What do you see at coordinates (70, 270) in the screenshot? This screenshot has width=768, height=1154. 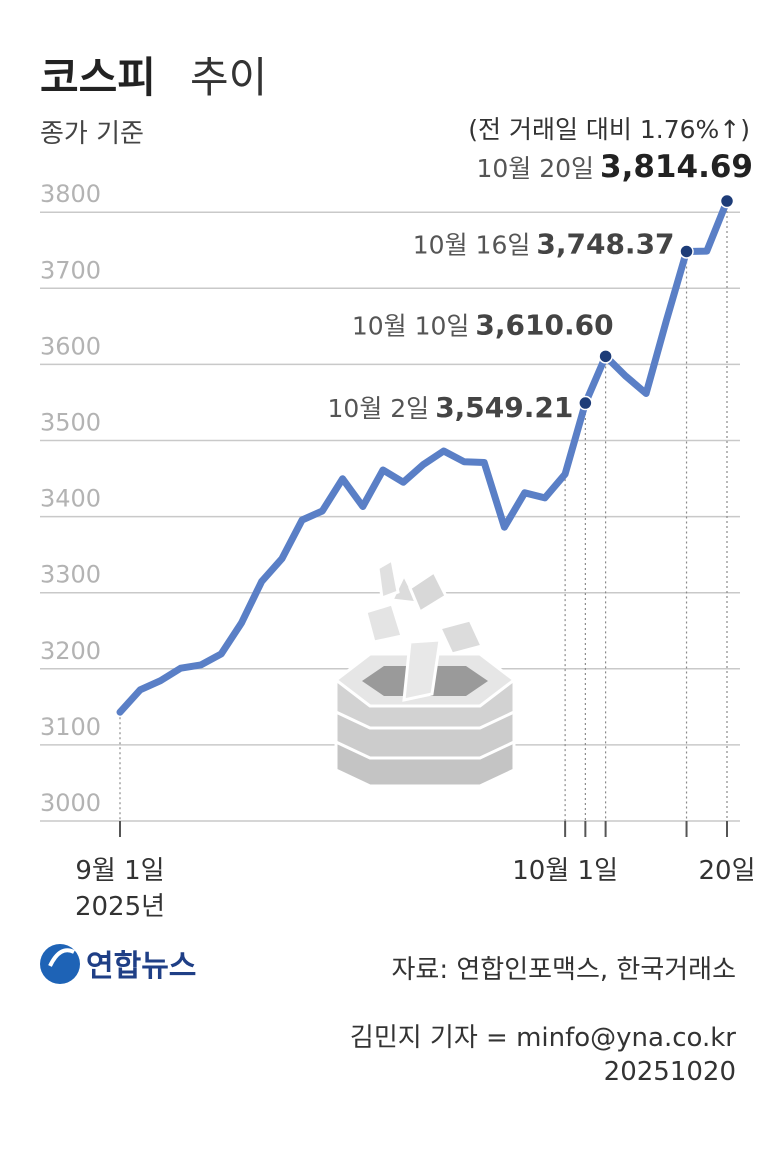 I see `y-tick-label: 3700` at bounding box center [70, 270].